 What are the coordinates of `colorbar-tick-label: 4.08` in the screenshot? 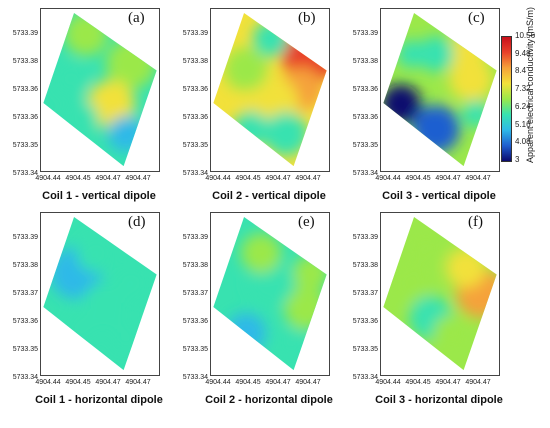 It's located at (523, 142).